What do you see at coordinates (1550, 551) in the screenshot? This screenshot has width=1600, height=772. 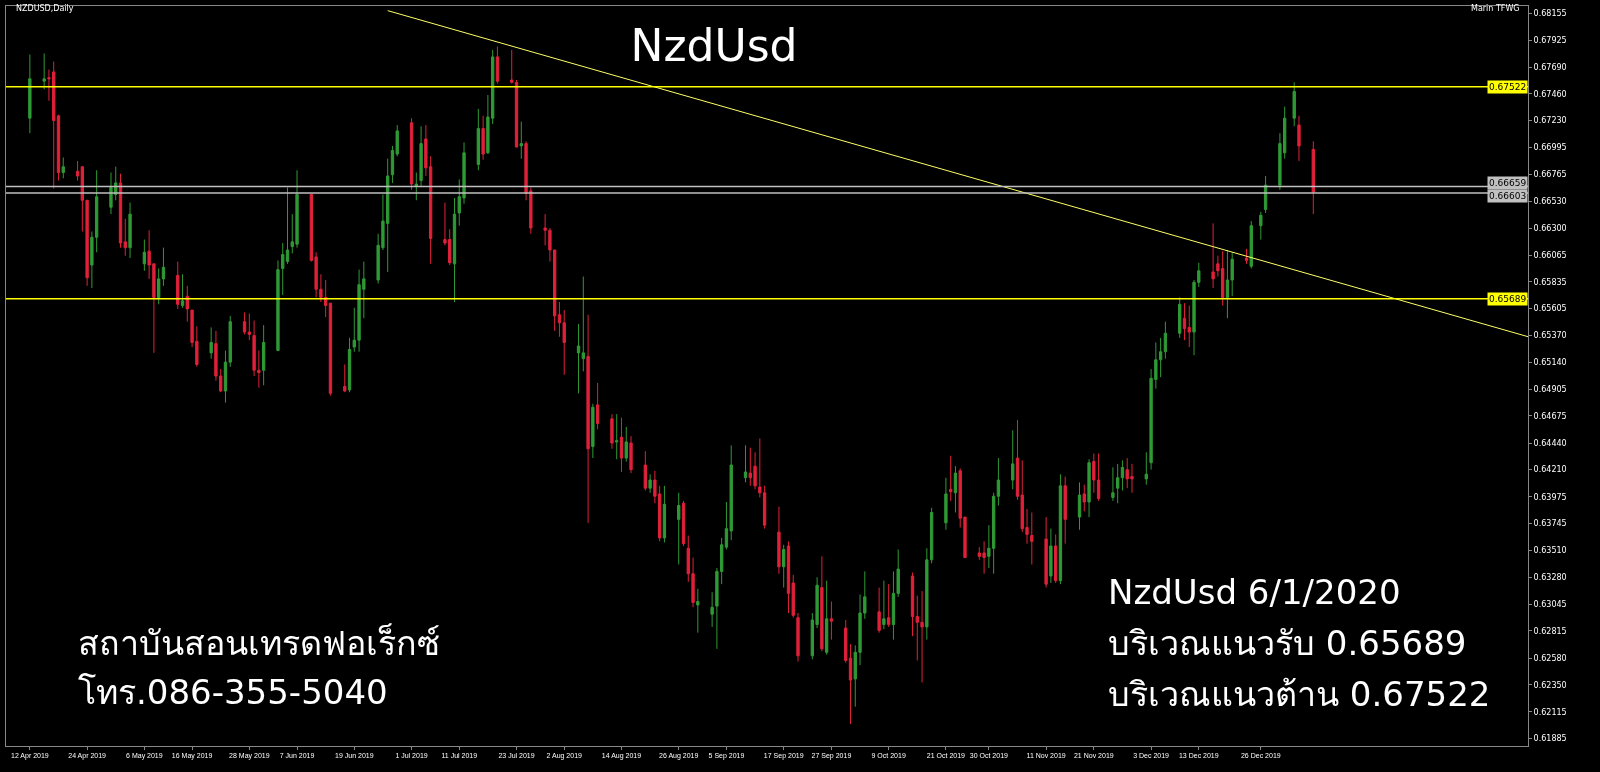 I see `y-tick-label: 0.63510` at bounding box center [1550, 551].